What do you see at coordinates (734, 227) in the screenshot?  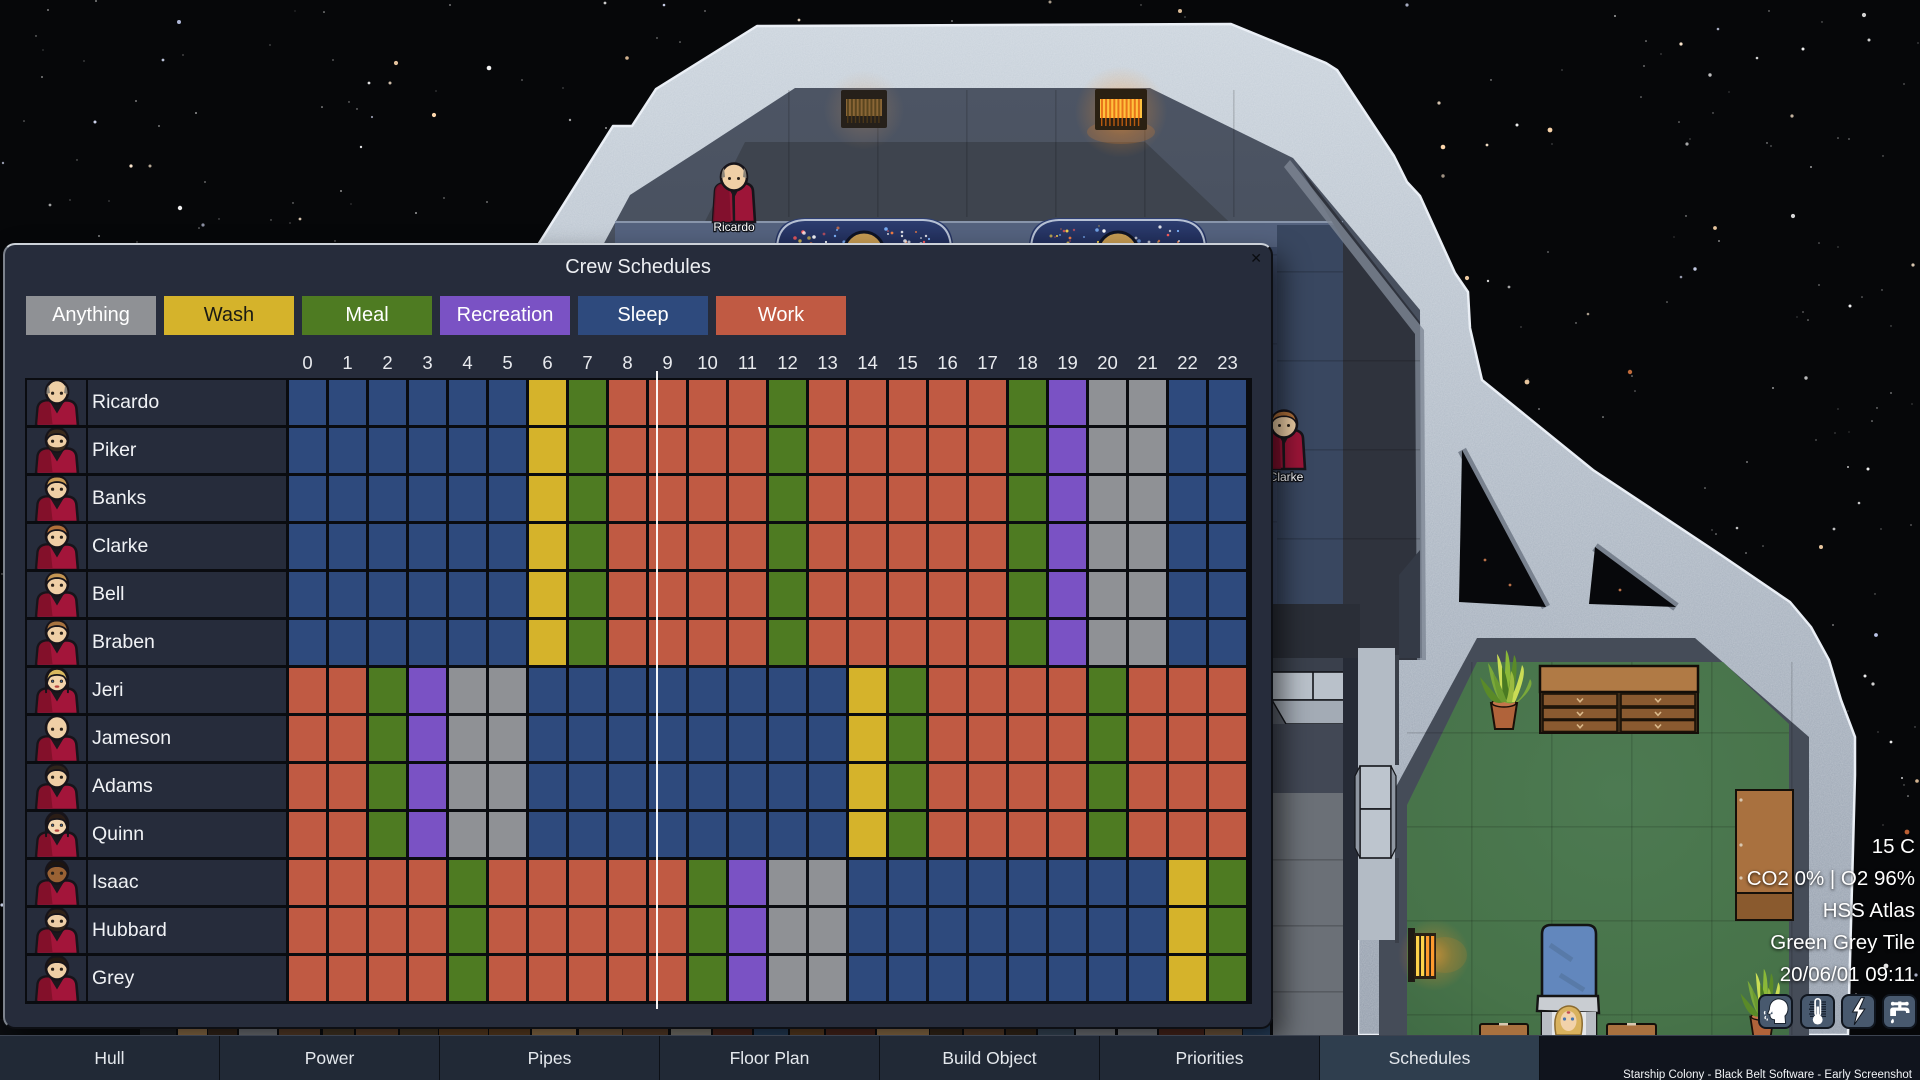 I see `svg-text: Ricardo` at bounding box center [734, 227].